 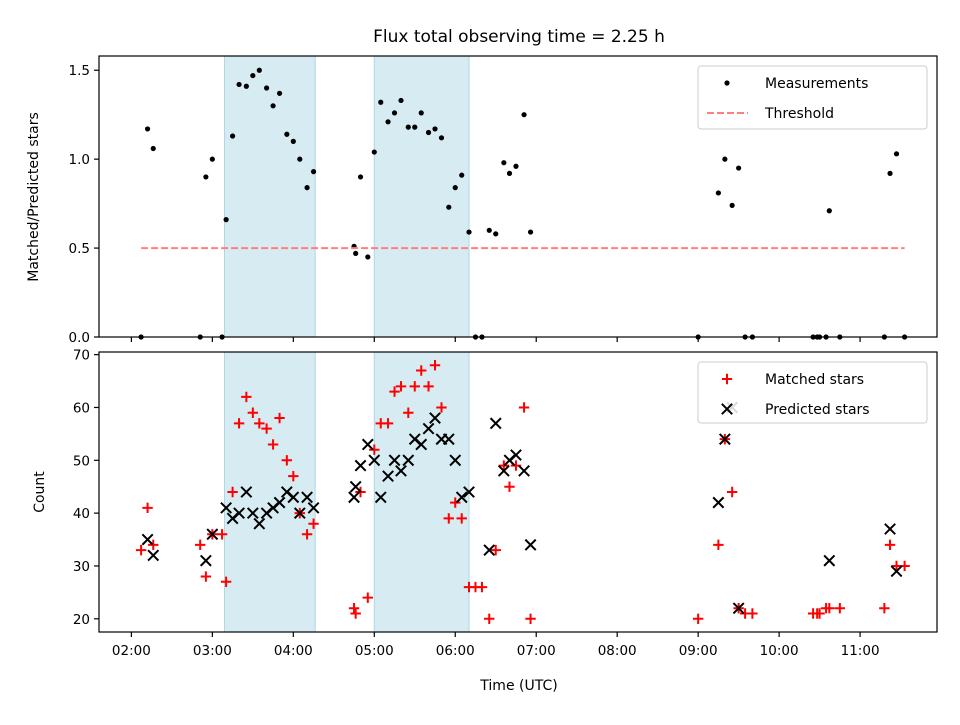 I want to click on y-tick-label: 60, so click(x=81, y=408).